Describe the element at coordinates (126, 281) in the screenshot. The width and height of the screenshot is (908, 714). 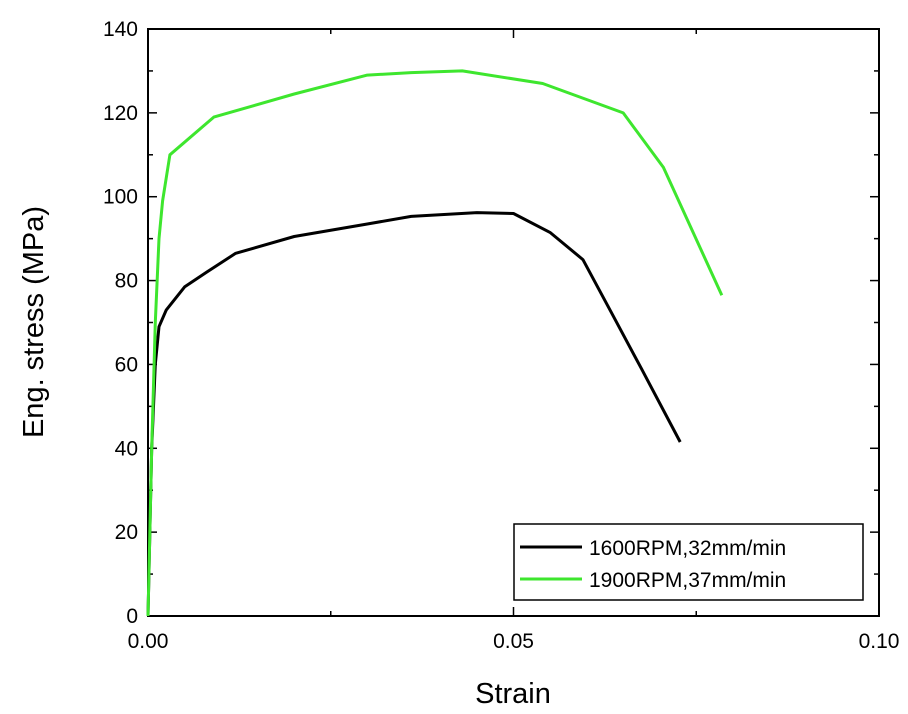
I see `y-tick-label: 80` at that location.